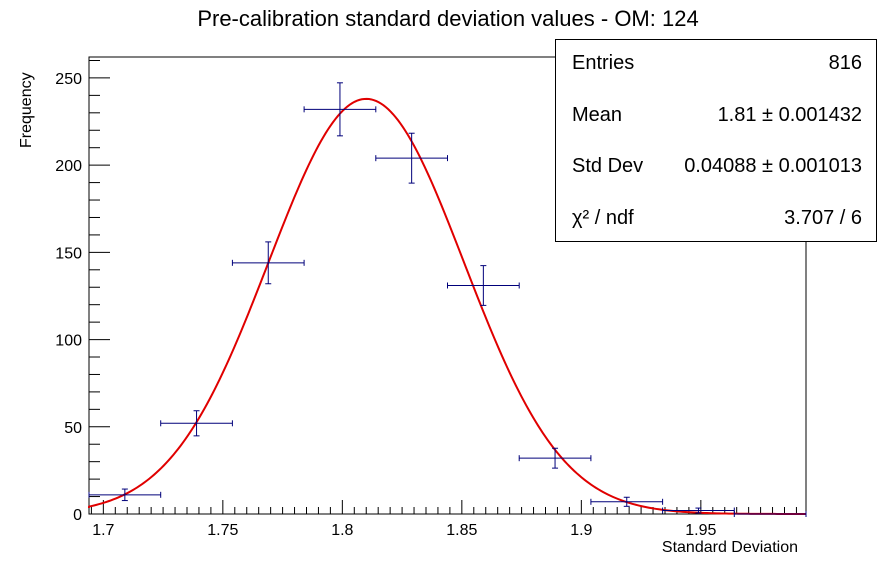  Describe the element at coordinates (581, 530) in the screenshot. I see `x-tick-label: 1.9` at that location.